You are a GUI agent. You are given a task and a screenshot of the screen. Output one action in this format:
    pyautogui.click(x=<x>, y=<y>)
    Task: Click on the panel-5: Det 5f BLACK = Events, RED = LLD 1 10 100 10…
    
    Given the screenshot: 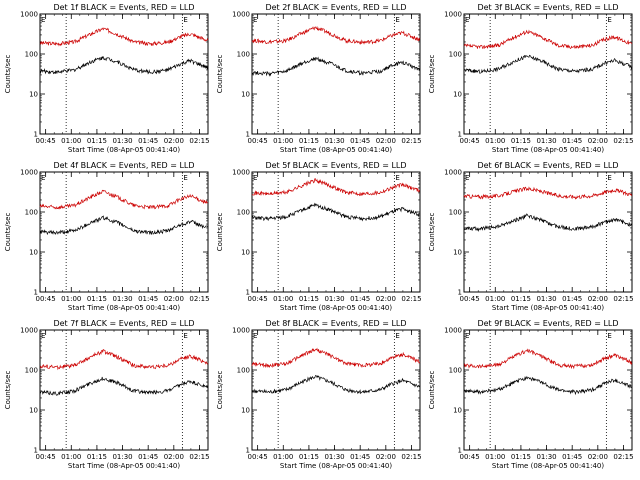 What is the action you would take?
    pyautogui.click(x=319, y=236)
    